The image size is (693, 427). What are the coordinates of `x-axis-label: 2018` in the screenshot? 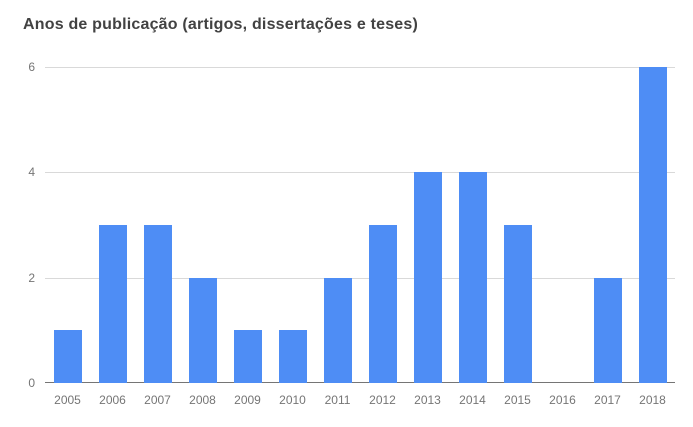 It's located at (652, 400).